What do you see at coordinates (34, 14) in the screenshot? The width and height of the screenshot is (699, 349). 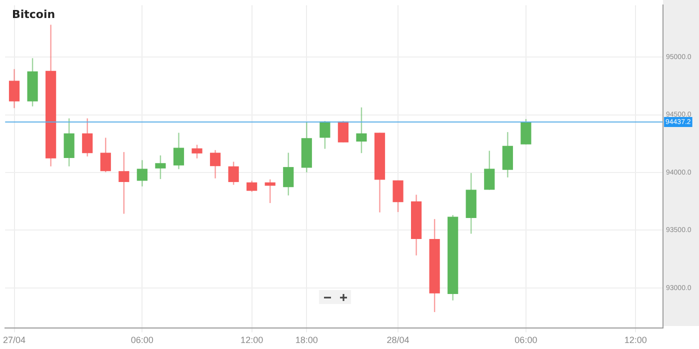 I see `chart-title: Bitcoin` at bounding box center [34, 14].